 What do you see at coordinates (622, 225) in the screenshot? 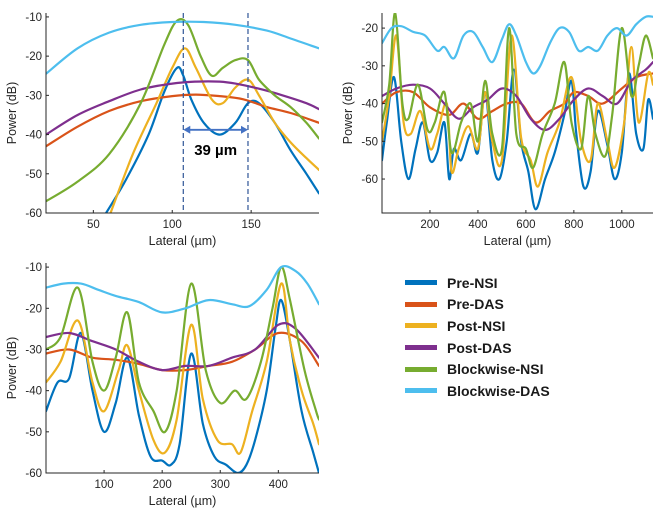
I see `x-tick-label: 1000` at bounding box center [622, 225].